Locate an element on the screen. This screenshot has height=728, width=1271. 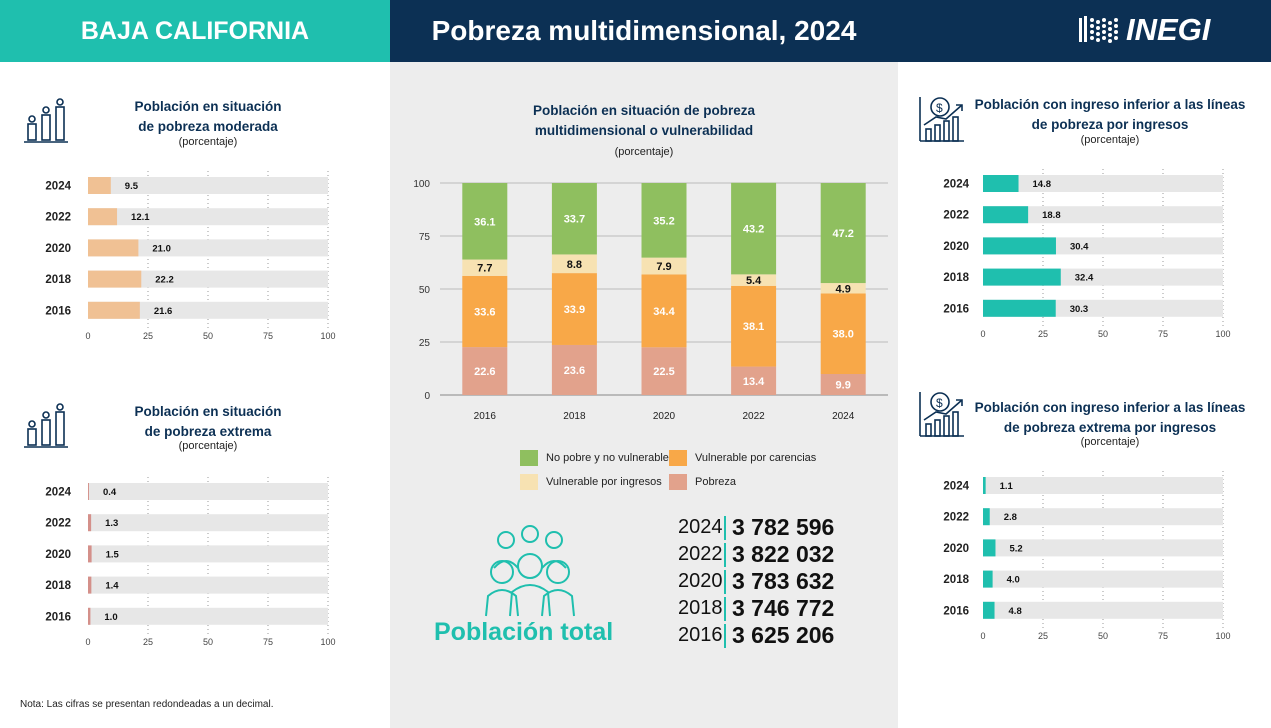
population-row: 2018 3 746 772 is located at coordinates (756, 608).